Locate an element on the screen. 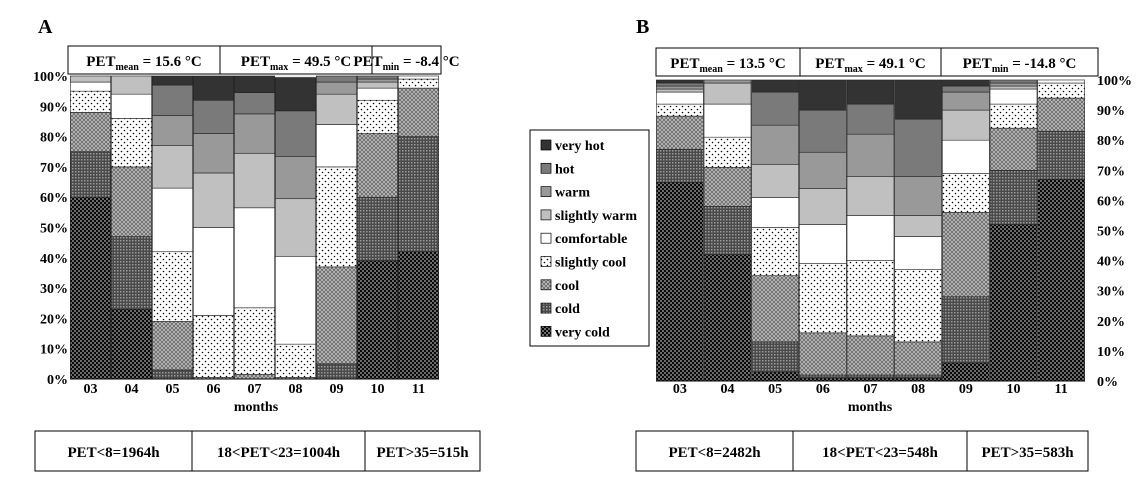  y-tick-label: 50% is located at coordinates (54, 229).